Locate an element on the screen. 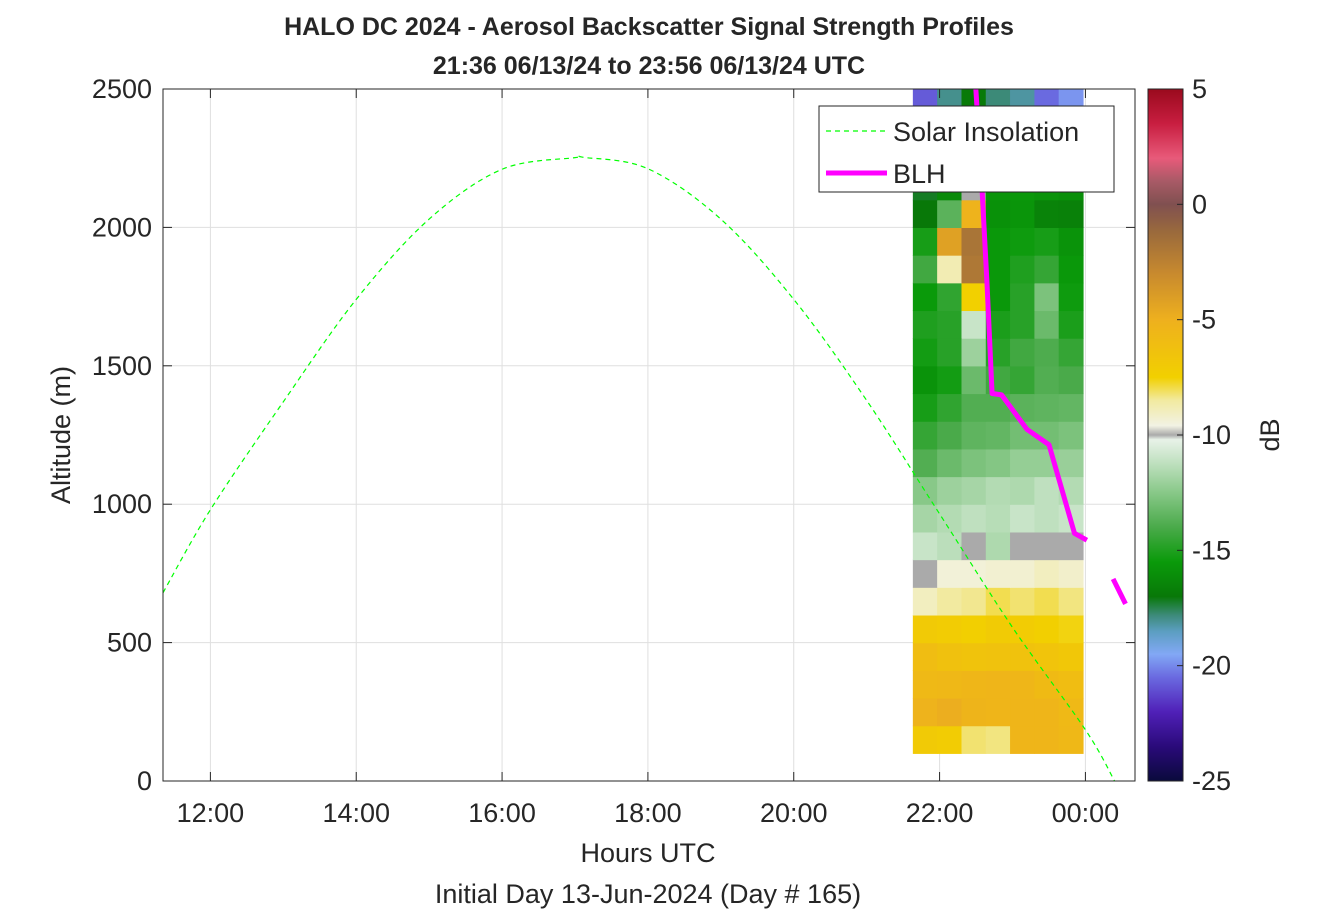 The height and width of the screenshot is (916, 1343). x-tick-label: 22:00 is located at coordinates (940, 813).